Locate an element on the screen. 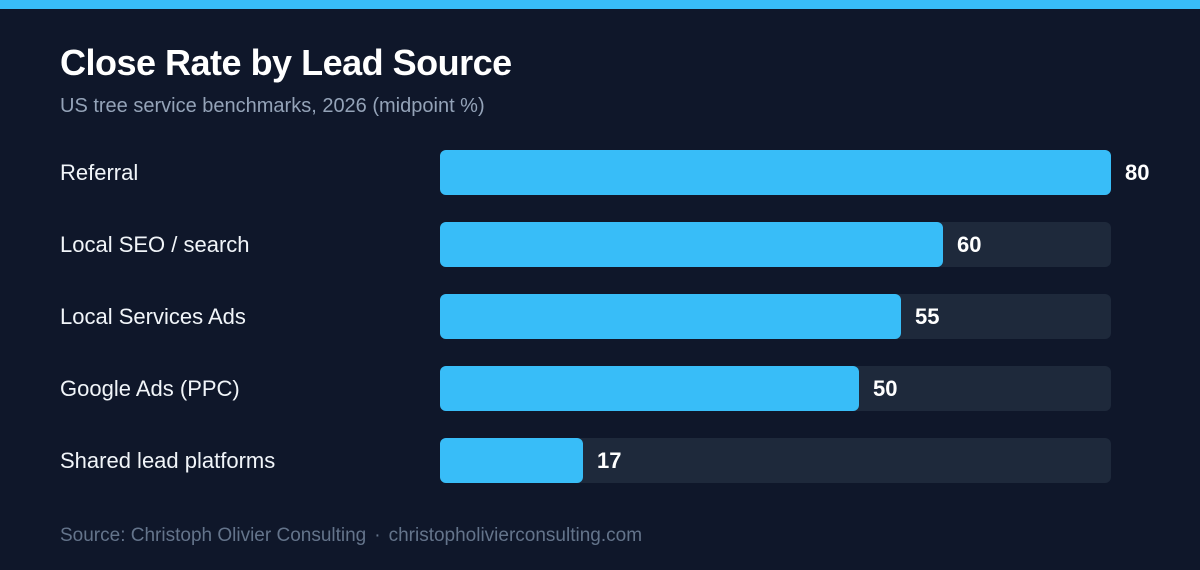 This screenshot has width=1200, height=570. chart-title: Close Rate by Lead Source is located at coordinates (286, 62).